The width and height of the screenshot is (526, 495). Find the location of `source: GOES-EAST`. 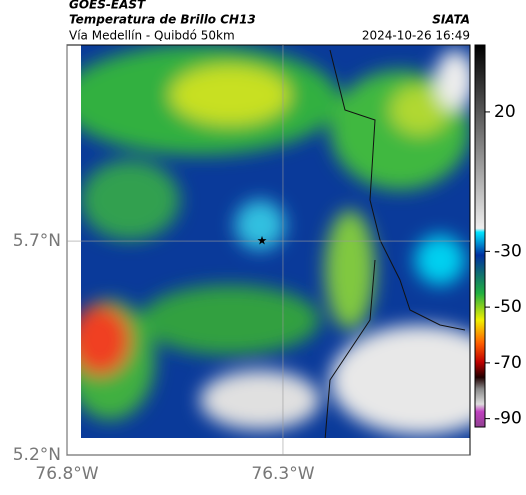

source: GOES-EAST is located at coordinates (107, 6).